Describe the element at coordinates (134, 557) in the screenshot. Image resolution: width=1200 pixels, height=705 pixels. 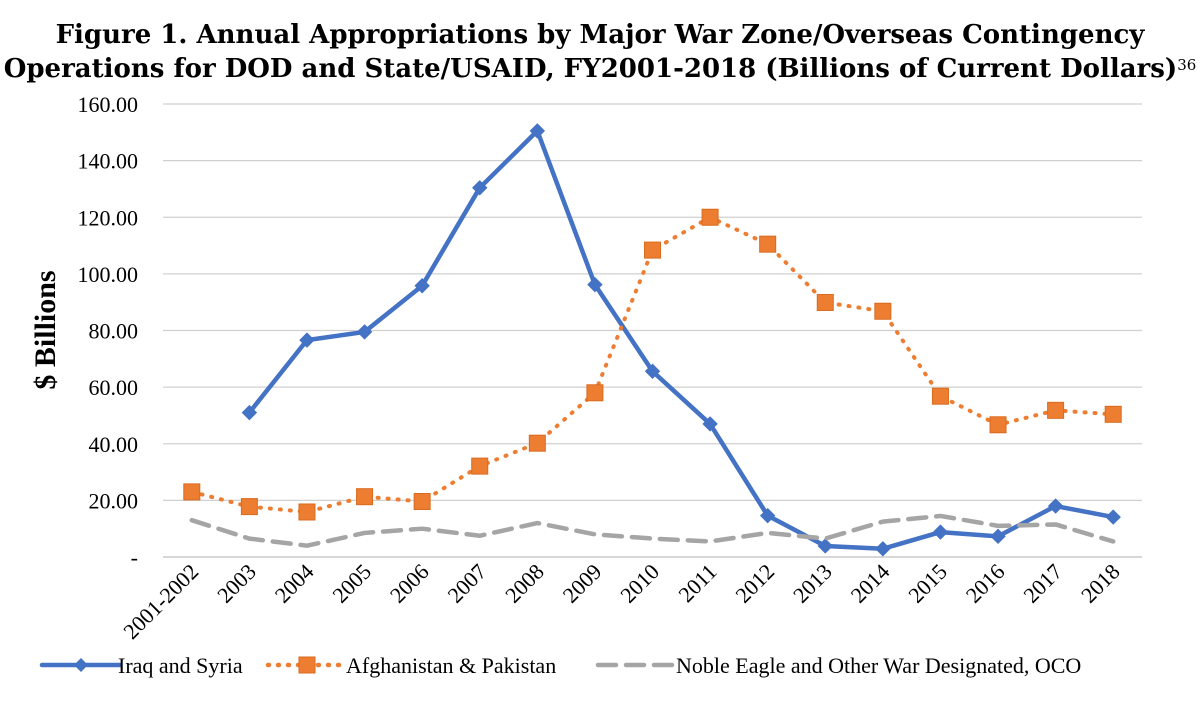
I see `y-tick-label: -` at that location.